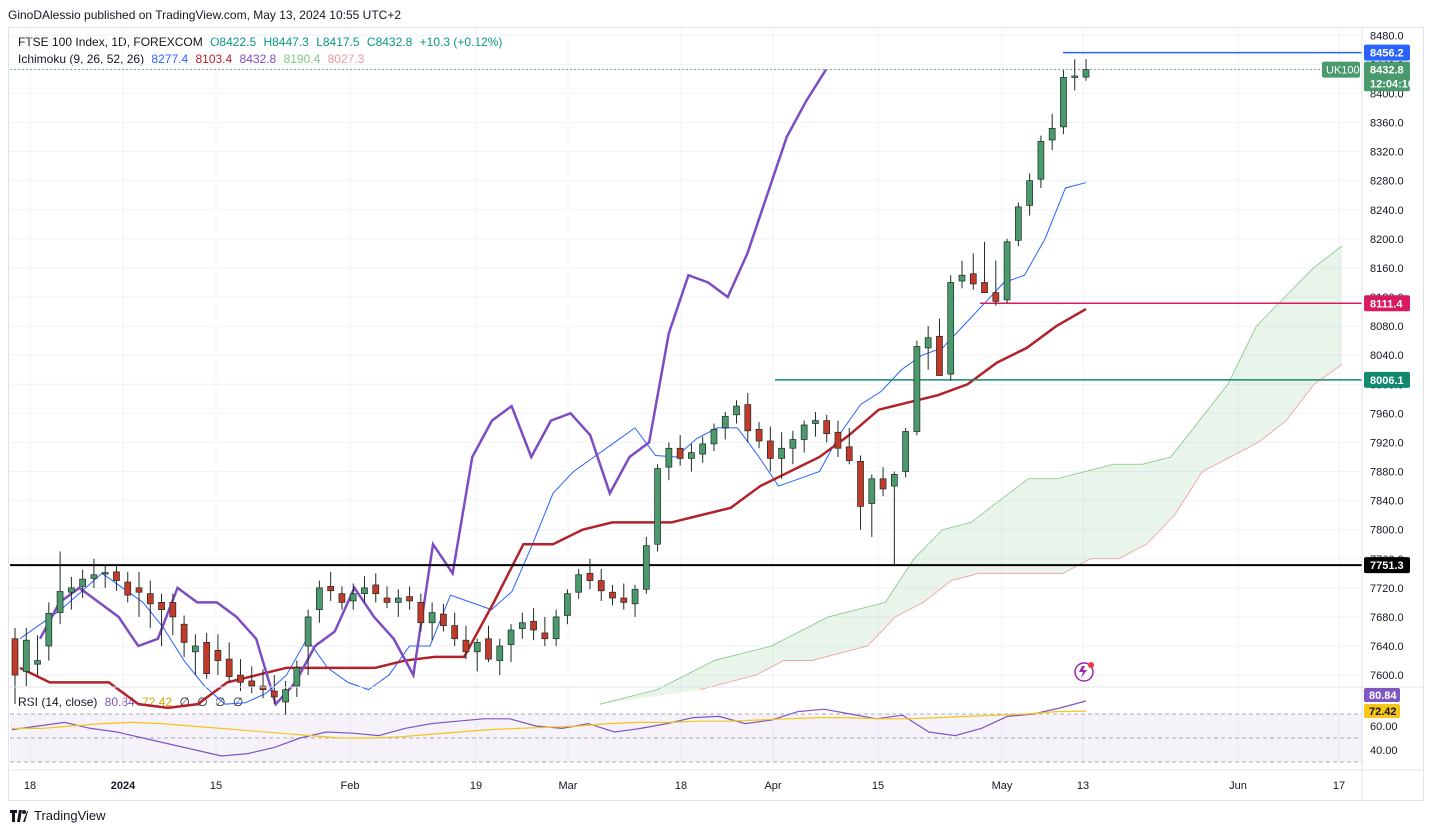 The height and width of the screenshot is (834, 1433). What do you see at coordinates (220, 702) in the screenshot?
I see `rsi-empty-3: ∅` at bounding box center [220, 702].